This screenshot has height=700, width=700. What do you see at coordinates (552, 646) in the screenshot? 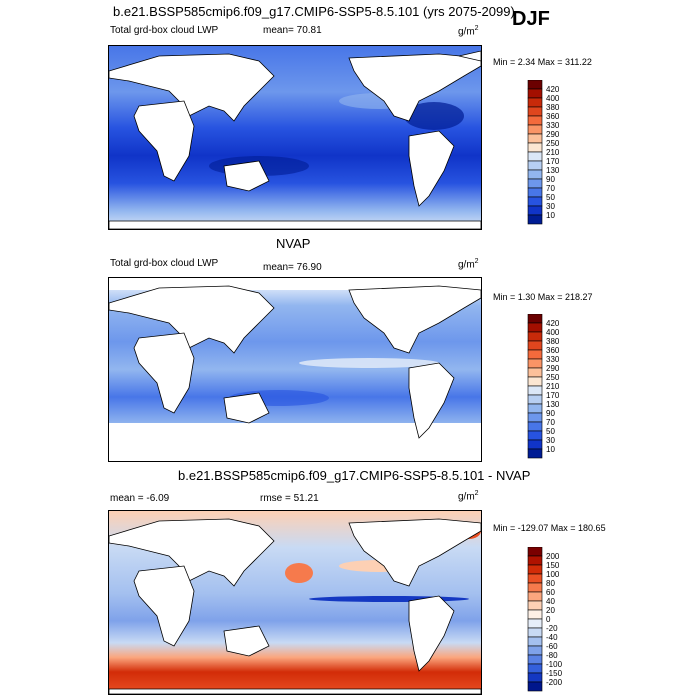
I see `colorbar-label: -60` at bounding box center [552, 646].